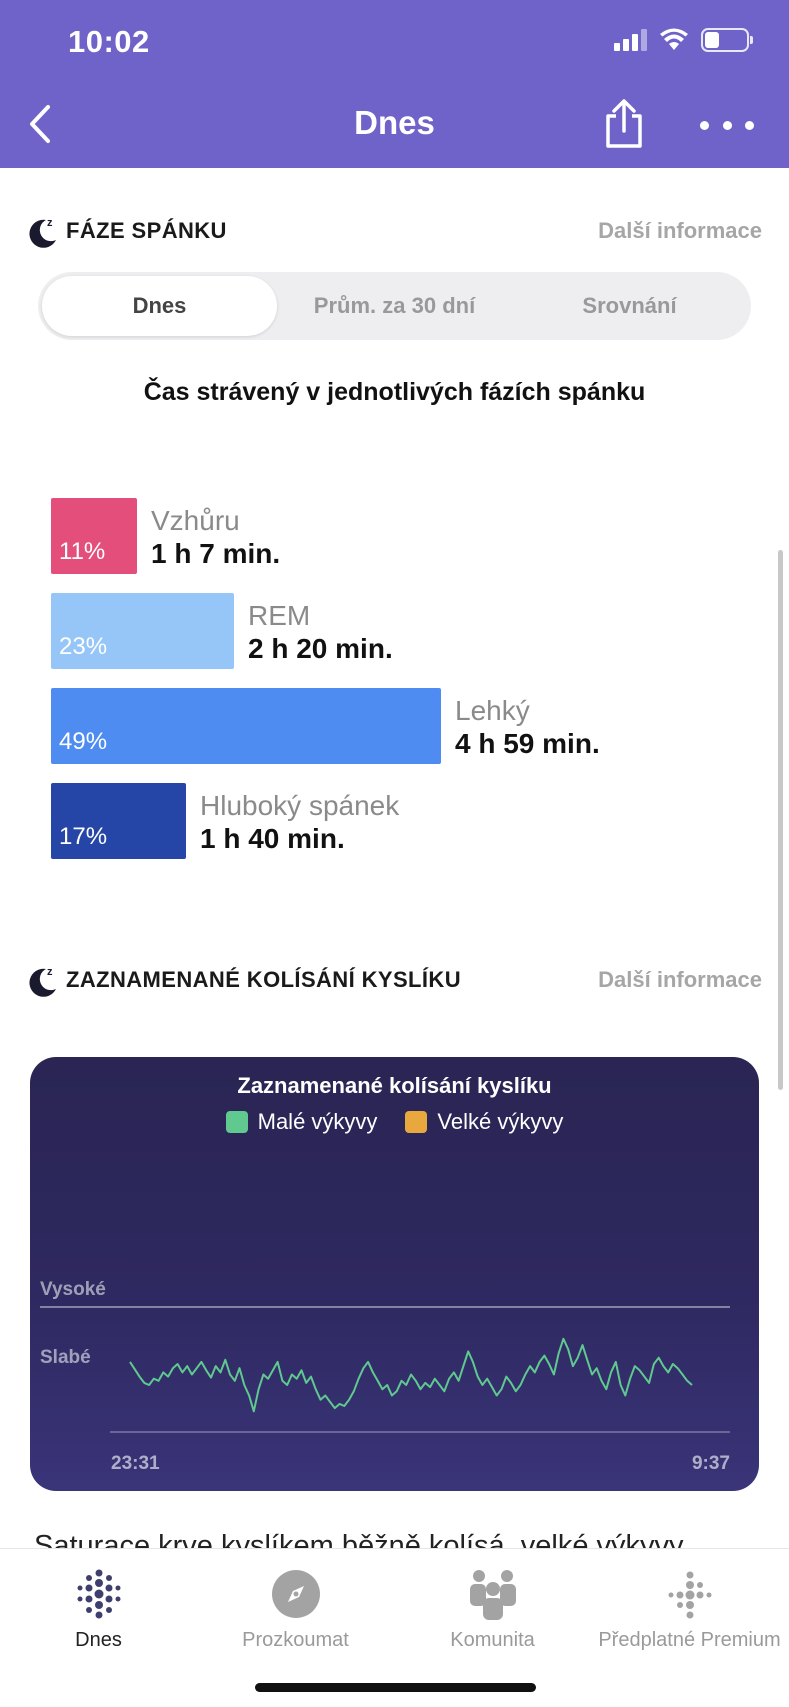 This screenshot has height=1707, width=789. What do you see at coordinates (83, 646) in the screenshot?
I see `stage-percent: 23%` at bounding box center [83, 646].